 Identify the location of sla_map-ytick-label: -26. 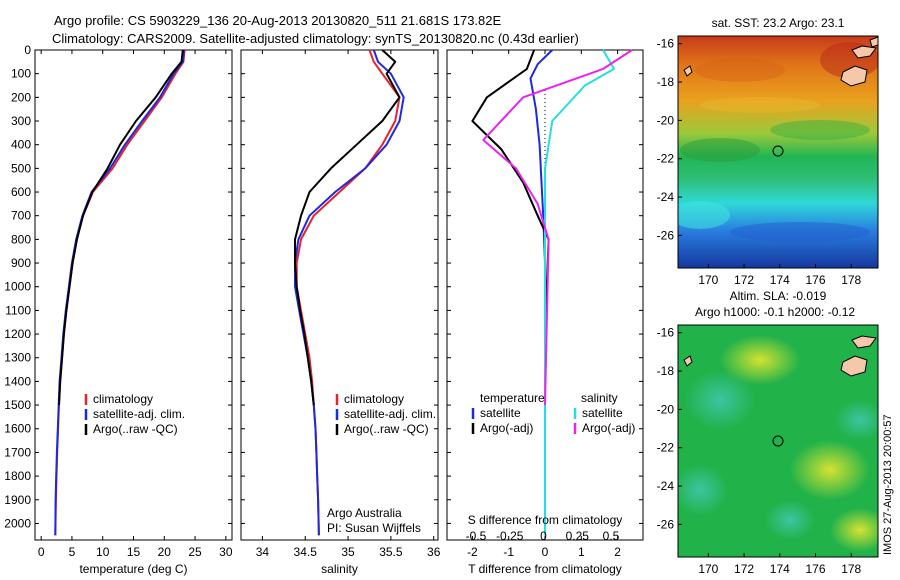
(666, 524).